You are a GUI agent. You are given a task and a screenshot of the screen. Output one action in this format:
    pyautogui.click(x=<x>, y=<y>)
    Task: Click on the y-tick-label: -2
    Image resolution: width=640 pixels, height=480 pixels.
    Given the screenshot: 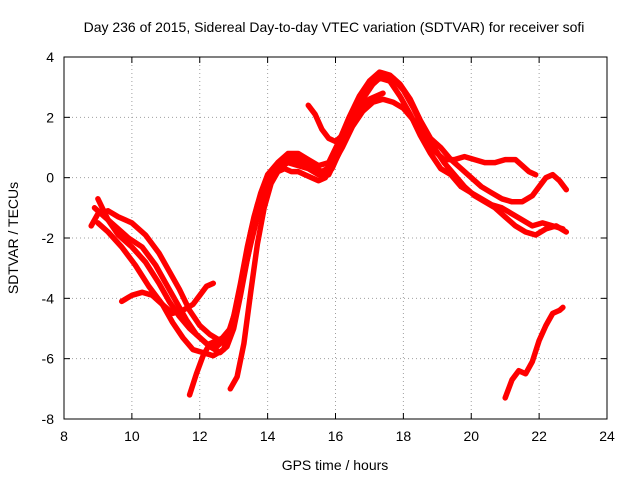 What is the action you would take?
    pyautogui.click(x=48, y=238)
    